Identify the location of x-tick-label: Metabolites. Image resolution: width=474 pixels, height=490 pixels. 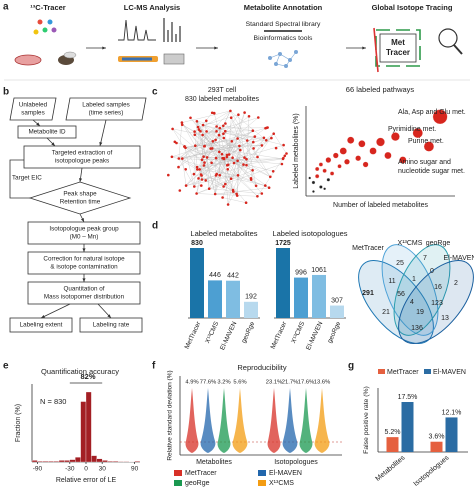
(391, 468).